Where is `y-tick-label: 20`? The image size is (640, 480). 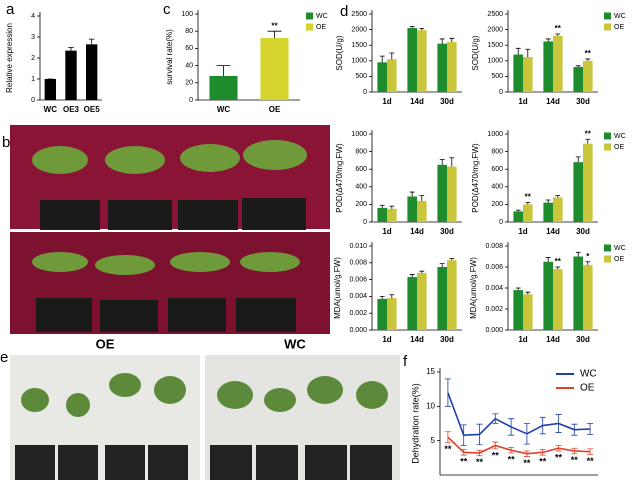 y-tick-label: 20 is located at coordinates (189, 83).